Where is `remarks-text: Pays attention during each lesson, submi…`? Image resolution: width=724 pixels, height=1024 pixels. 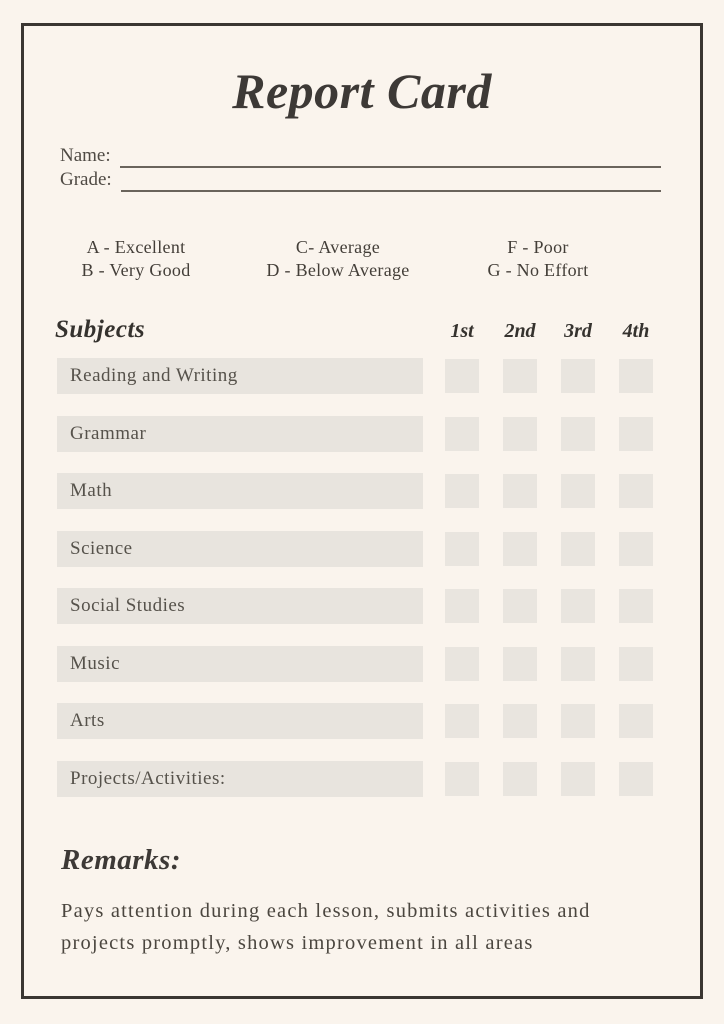 remarks-text: Pays attention during each lesson, submi… is located at coordinates (371, 927).